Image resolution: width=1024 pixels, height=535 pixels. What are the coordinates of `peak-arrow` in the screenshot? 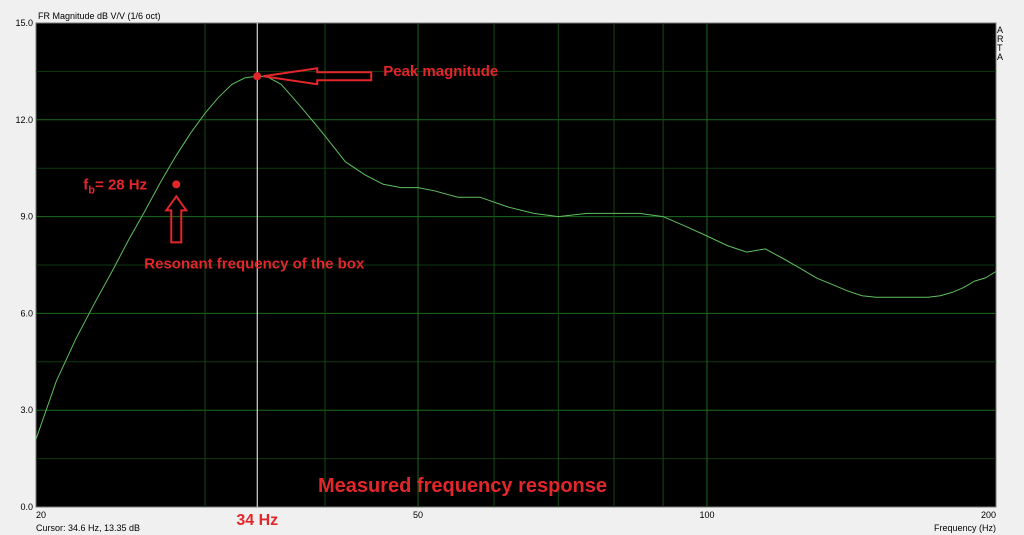 It's located at (318, 76).